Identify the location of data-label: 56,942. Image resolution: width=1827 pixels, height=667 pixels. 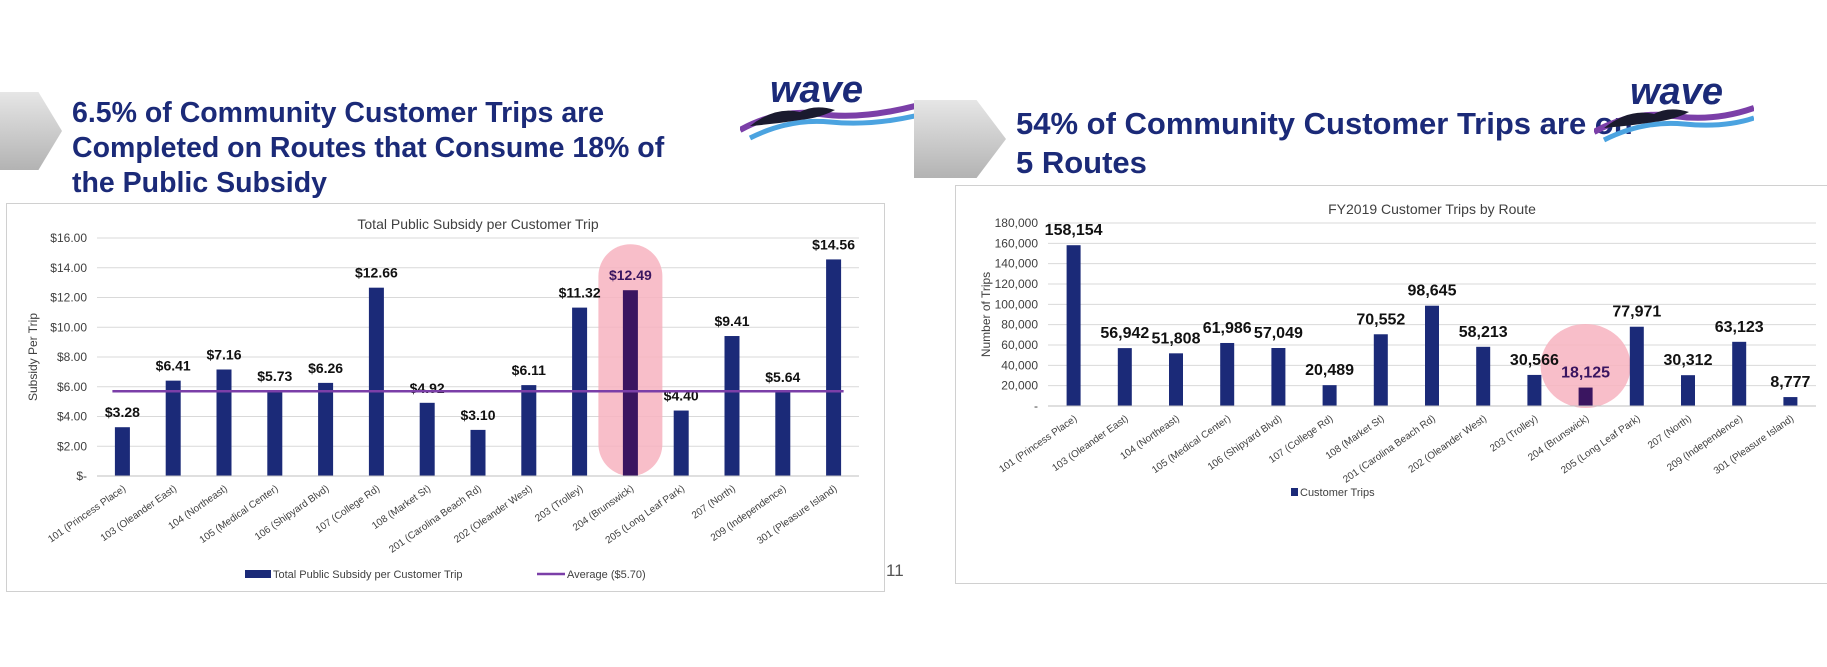
(1124, 333).